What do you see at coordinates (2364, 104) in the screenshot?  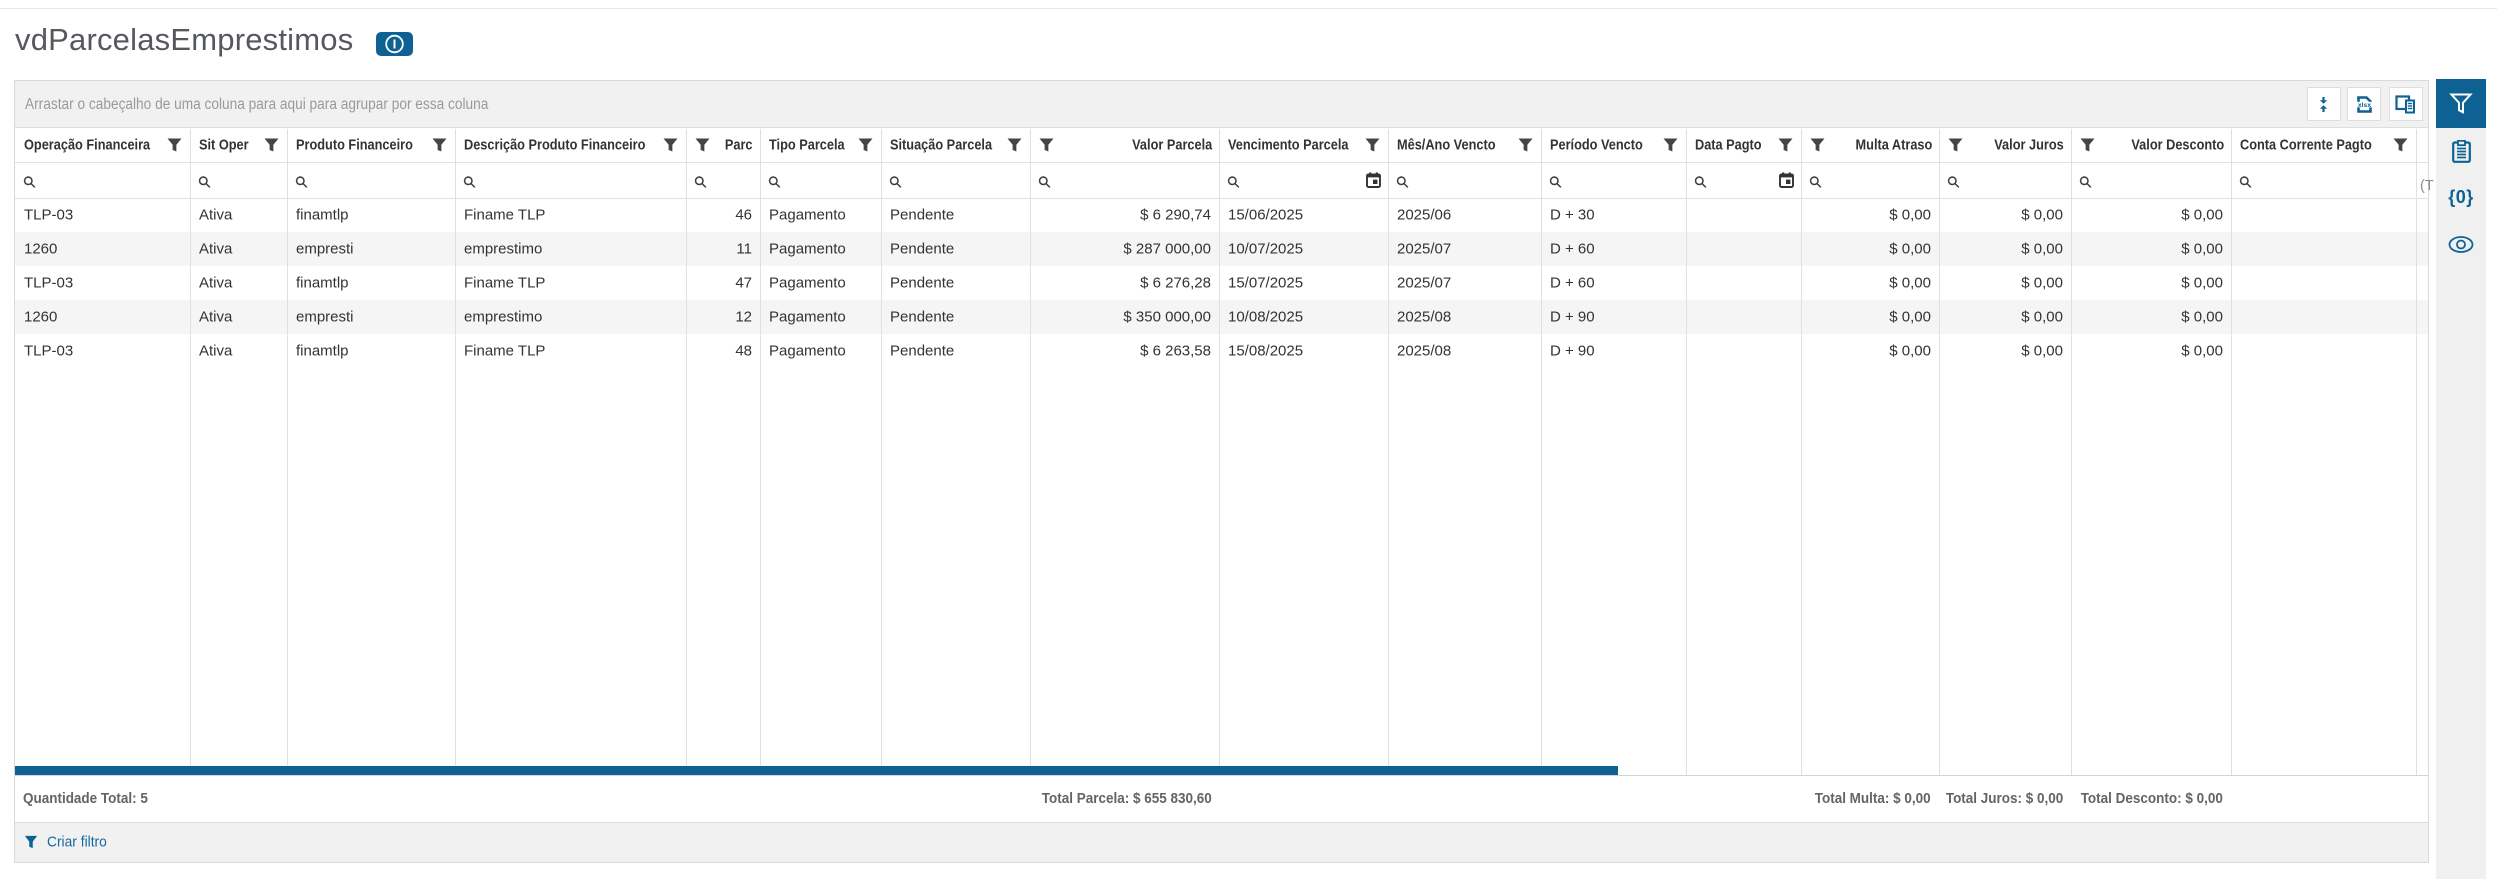 I see `svg-text: xlsx` at bounding box center [2364, 104].